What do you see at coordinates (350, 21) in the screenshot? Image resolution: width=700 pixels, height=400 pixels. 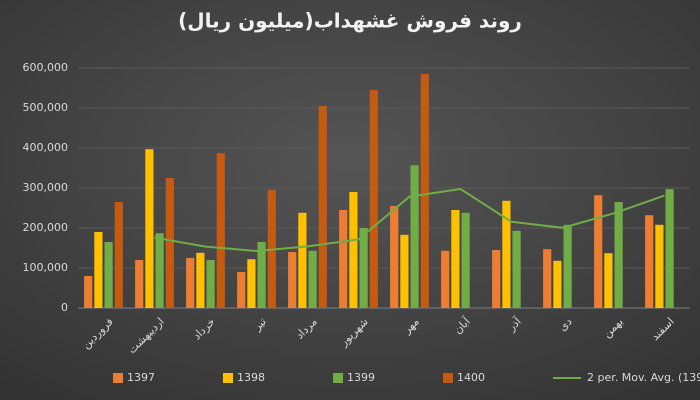 I see `chart-title: روند فروش غشهداب(میلیون ریال)` at bounding box center [350, 21].